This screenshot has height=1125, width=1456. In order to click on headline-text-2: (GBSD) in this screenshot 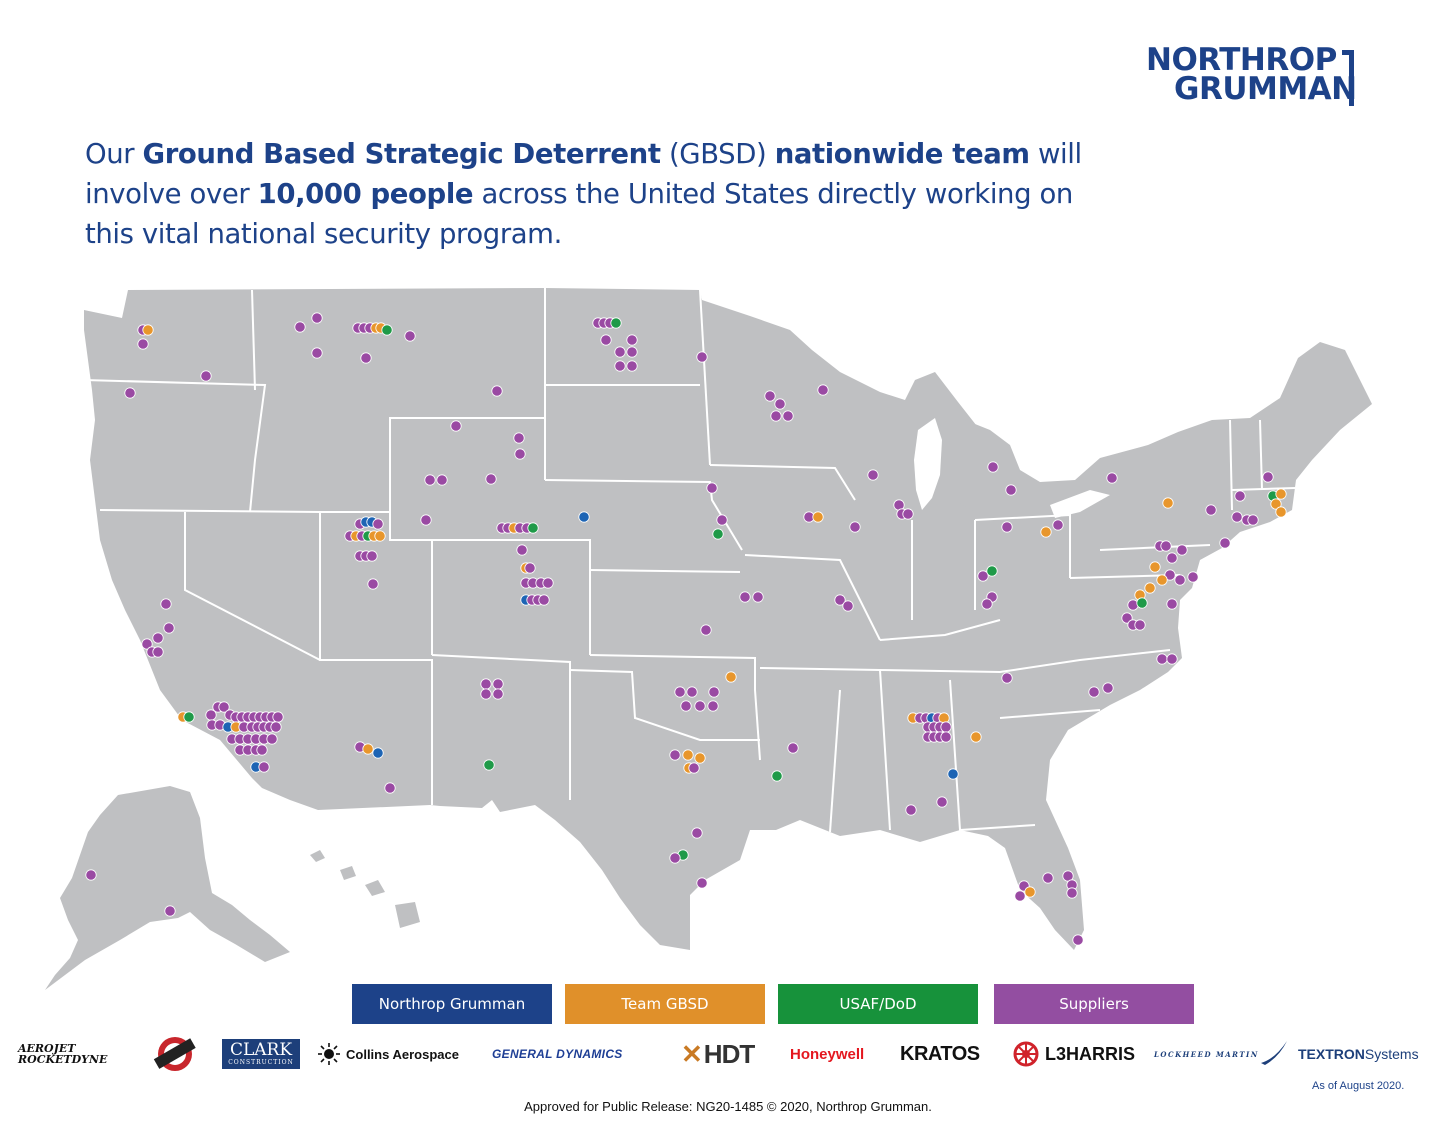, I will do `click(717, 154)`.